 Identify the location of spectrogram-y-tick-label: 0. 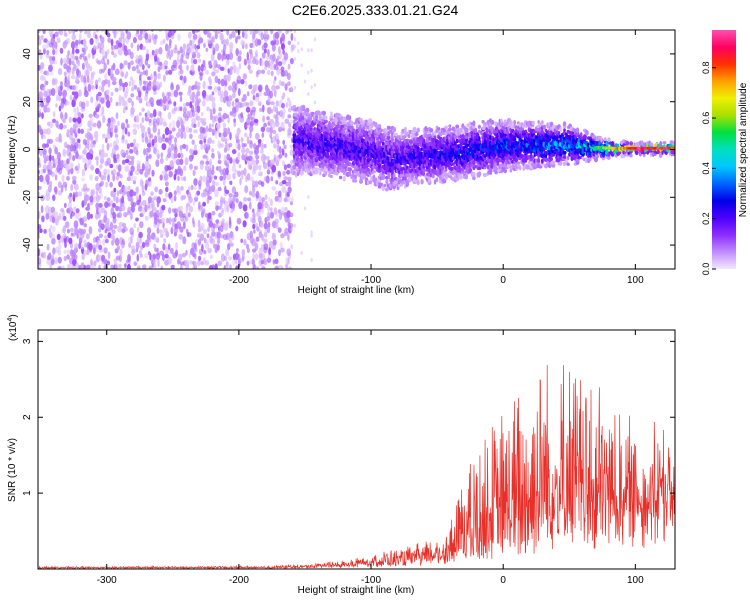
(27, 149).